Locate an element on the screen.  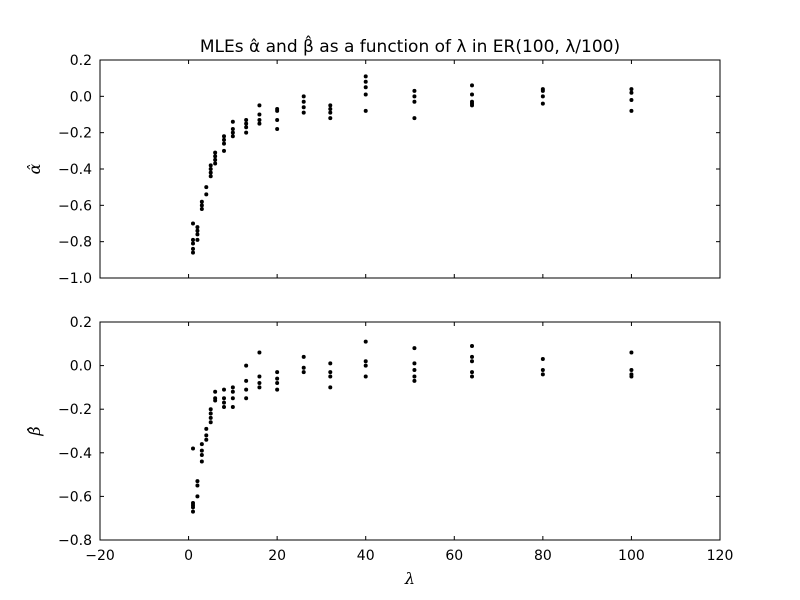
beta-x-tick-label: 40 is located at coordinates (366, 556).